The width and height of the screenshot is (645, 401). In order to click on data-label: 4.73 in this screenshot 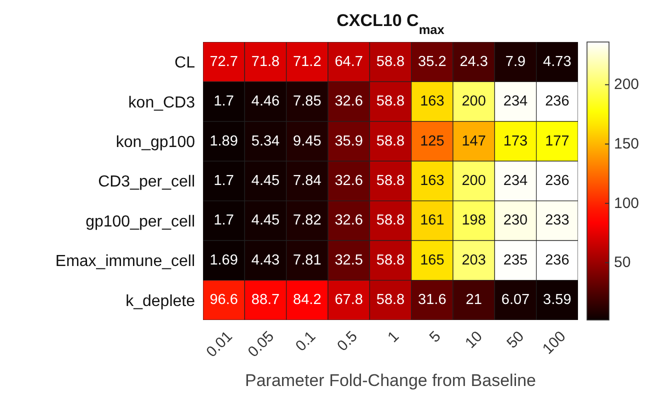, I will do `click(557, 62)`.